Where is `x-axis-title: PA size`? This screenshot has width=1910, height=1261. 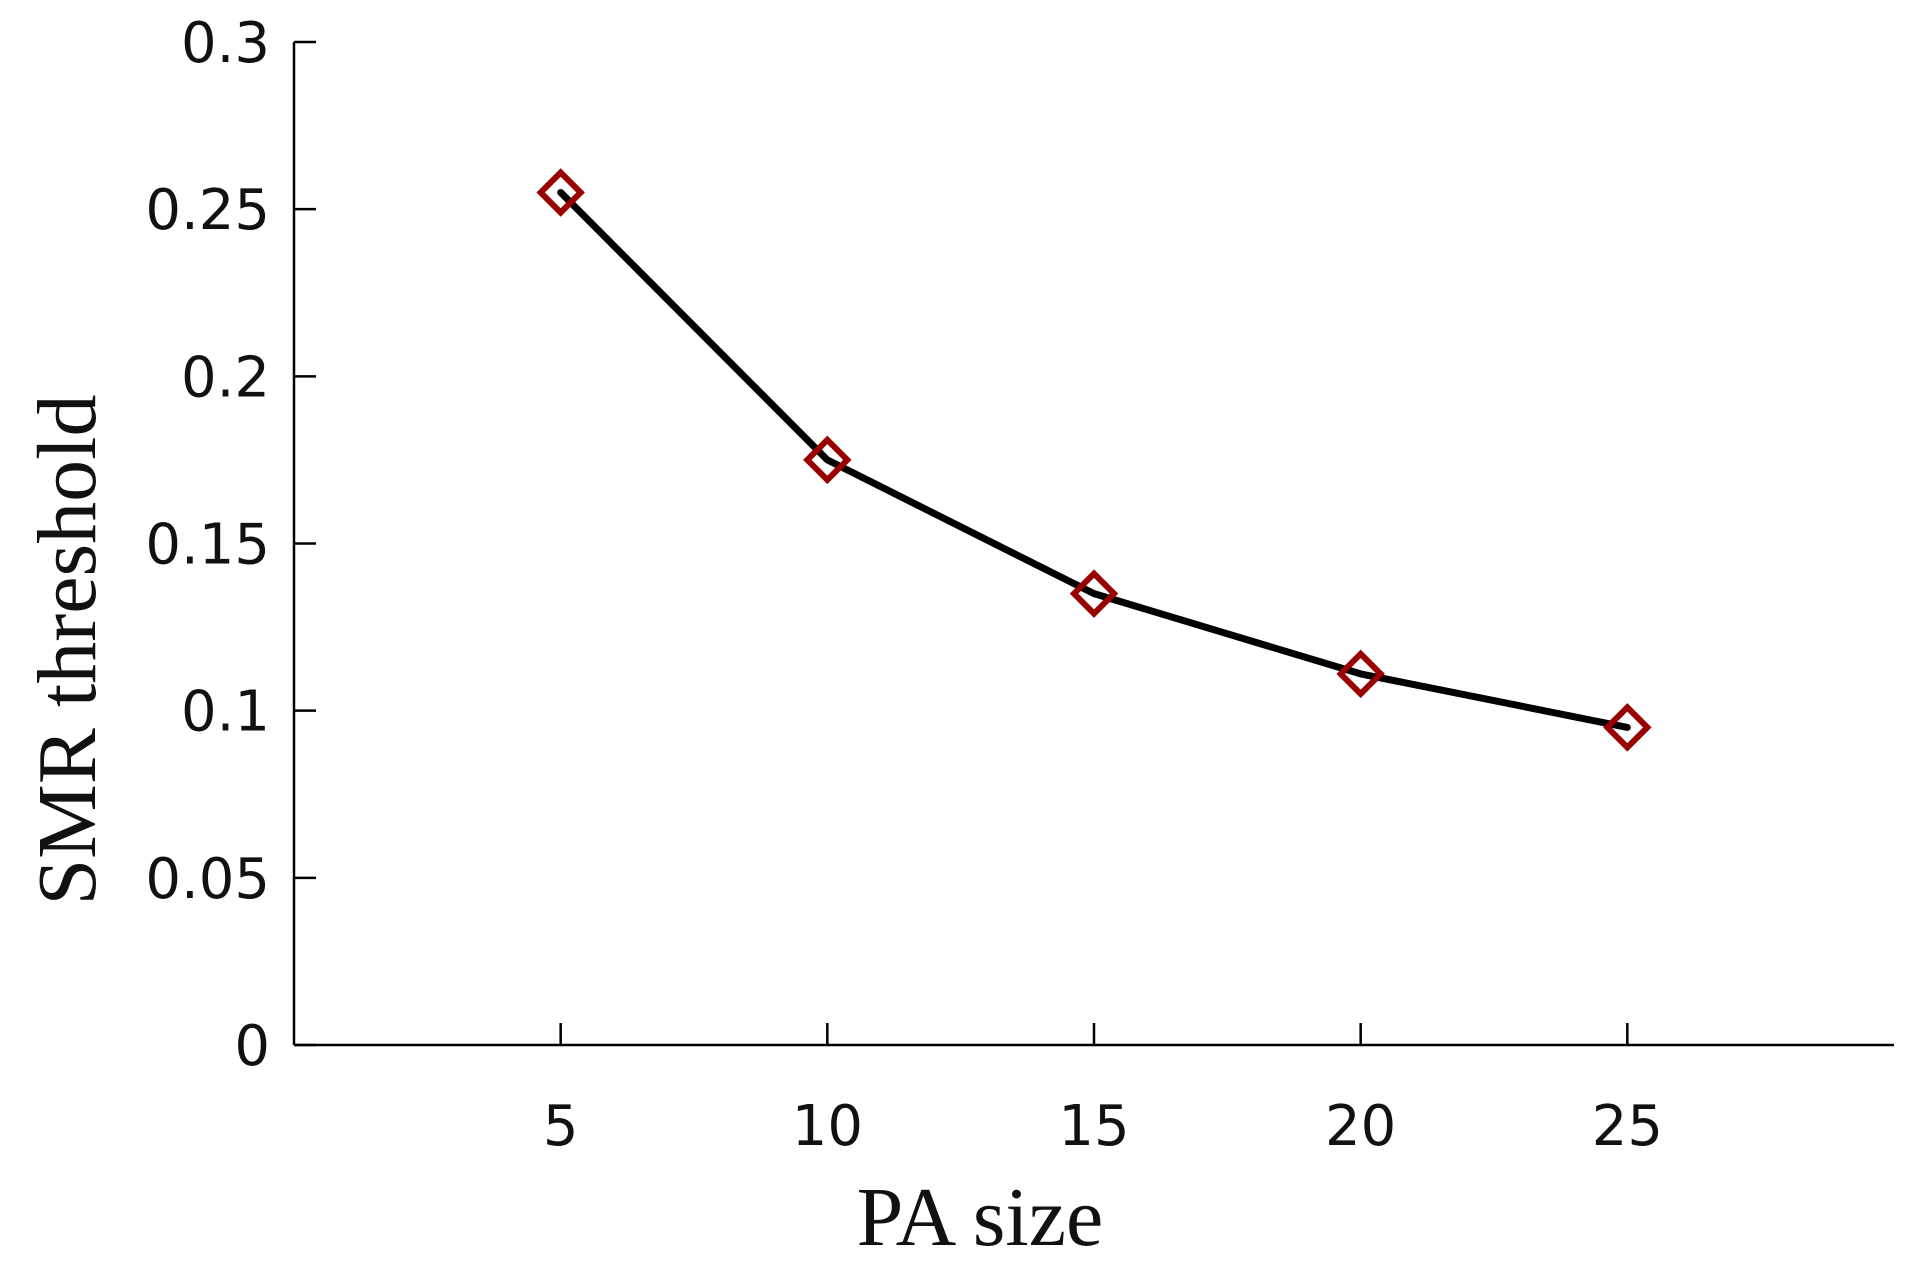
x-axis-title: PA size is located at coordinates (980, 1216).